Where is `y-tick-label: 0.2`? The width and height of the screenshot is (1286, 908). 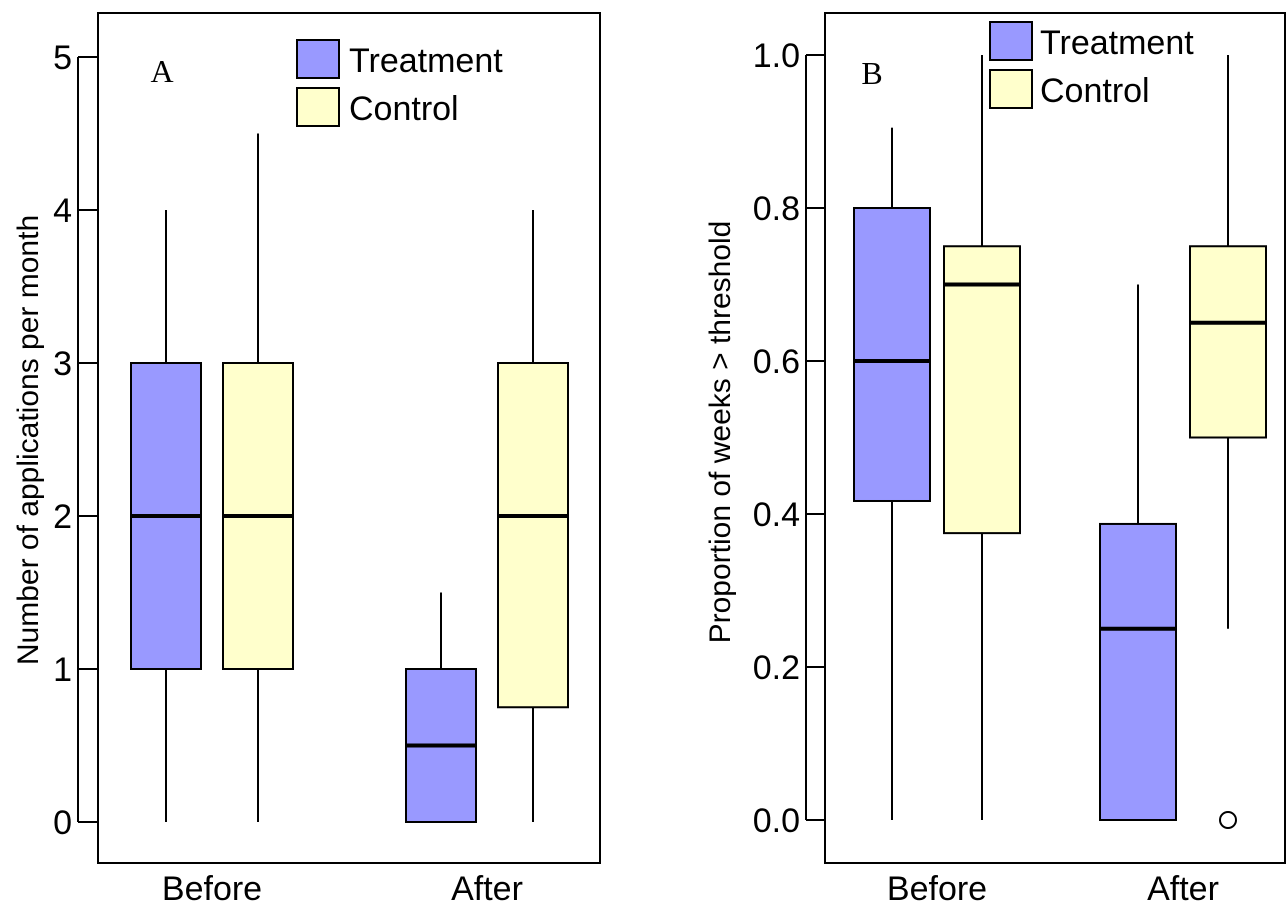 y-tick-label: 0.2 is located at coordinates (776, 668).